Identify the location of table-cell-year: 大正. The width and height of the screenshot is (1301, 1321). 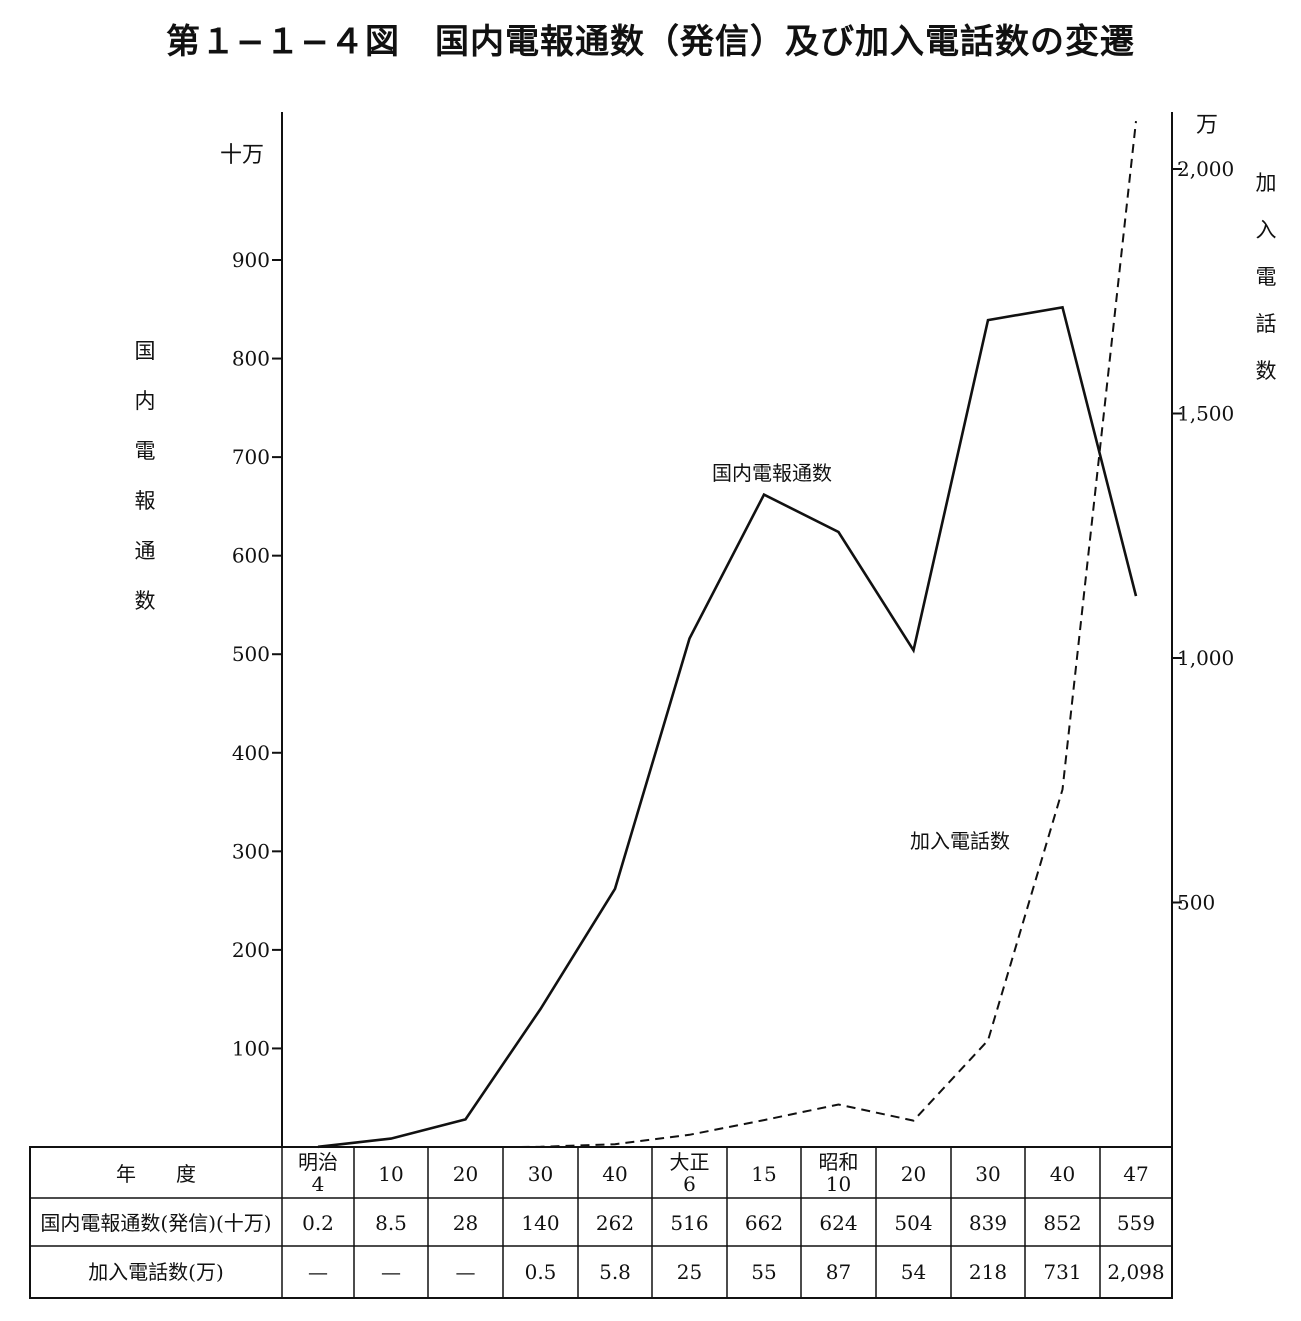
(690, 1162).